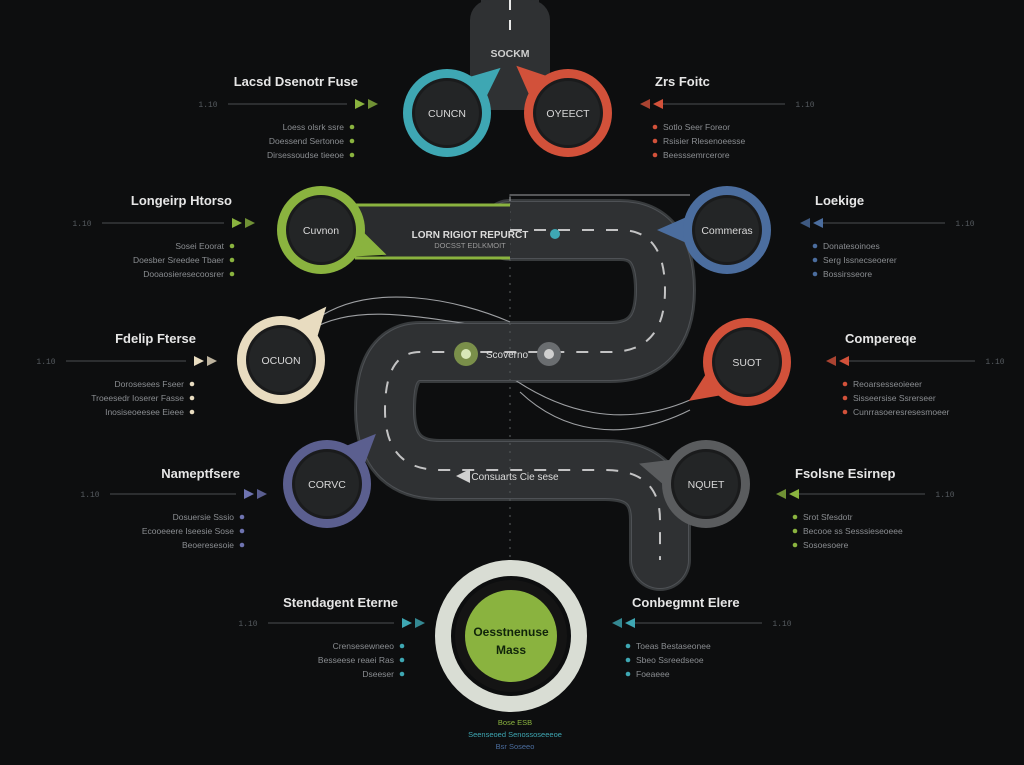 The image size is (1024, 765). I want to click on callout-fdelip-line: Inosiseoeesee Eieee, so click(144, 412).